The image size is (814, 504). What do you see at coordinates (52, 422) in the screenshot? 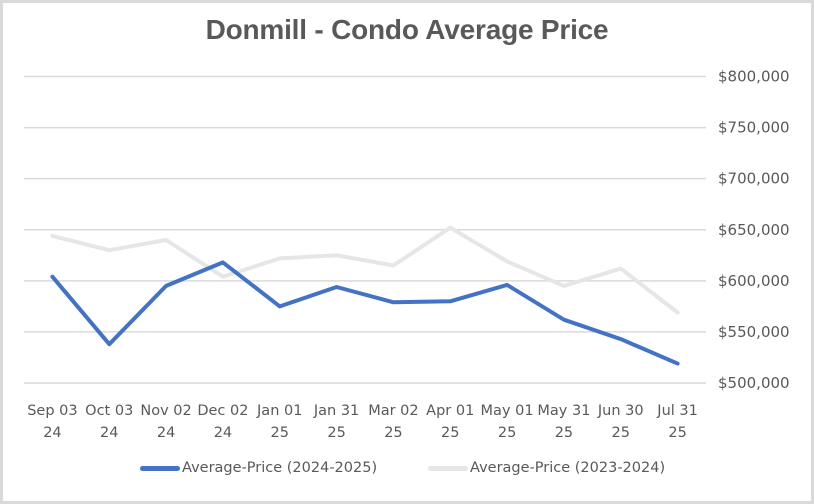
I see `x-tick-label: Sep 03 24` at bounding box center [52, 422].